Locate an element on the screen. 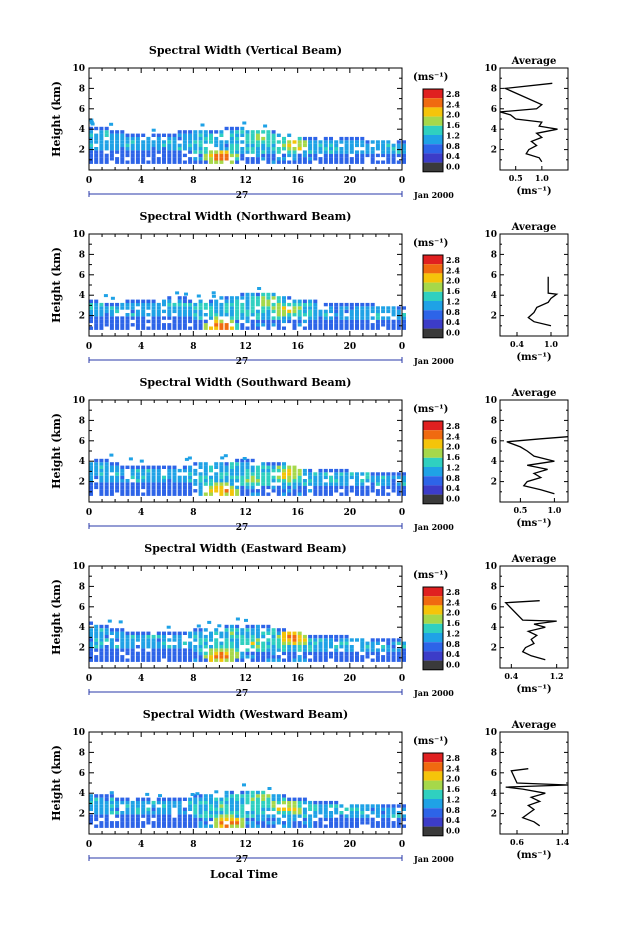 This screenshot has height=929, width=624. colorbar-segment is located at coordinates (433, 444).